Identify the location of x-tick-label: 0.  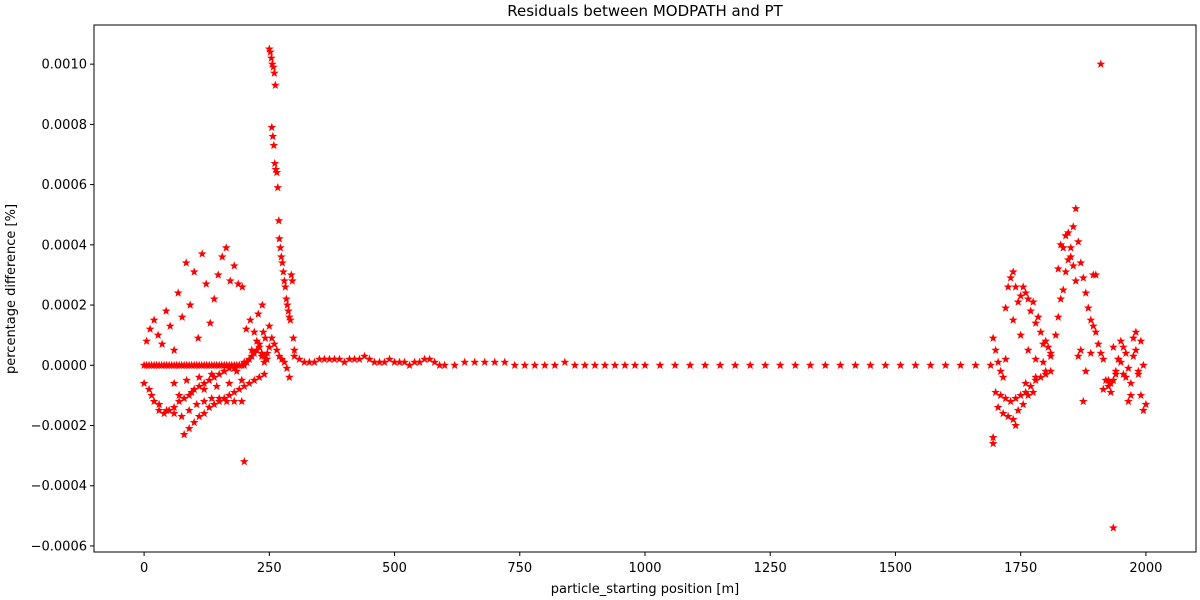
(144, 568).